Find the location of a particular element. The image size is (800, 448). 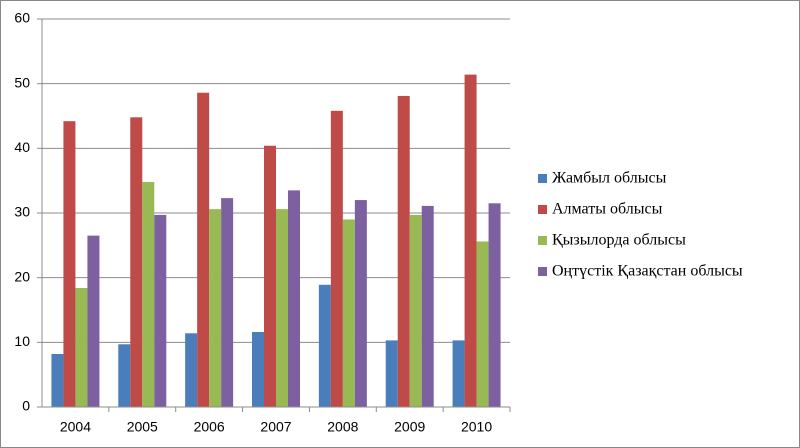

x-tick-label: 2007 is located at coordinates (275, 427).